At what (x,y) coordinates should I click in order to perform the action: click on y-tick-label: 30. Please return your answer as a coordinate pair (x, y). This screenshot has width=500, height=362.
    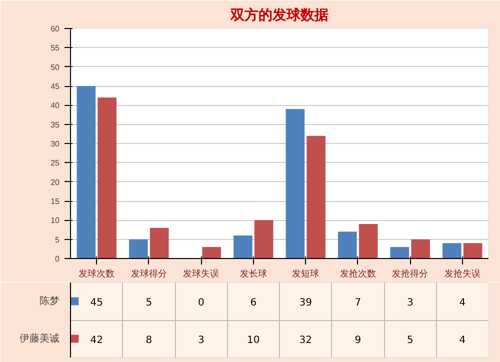
    Looking at the image, I should click on (55, 144).